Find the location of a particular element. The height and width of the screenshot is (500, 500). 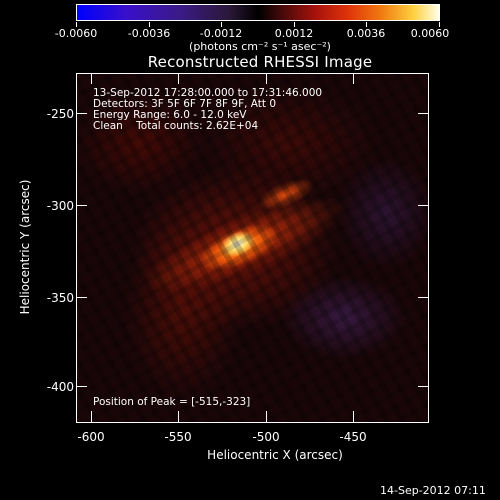

clean-counts-text: Clean Total counts: 2.62E+04 is located at coordinates (176, 126).